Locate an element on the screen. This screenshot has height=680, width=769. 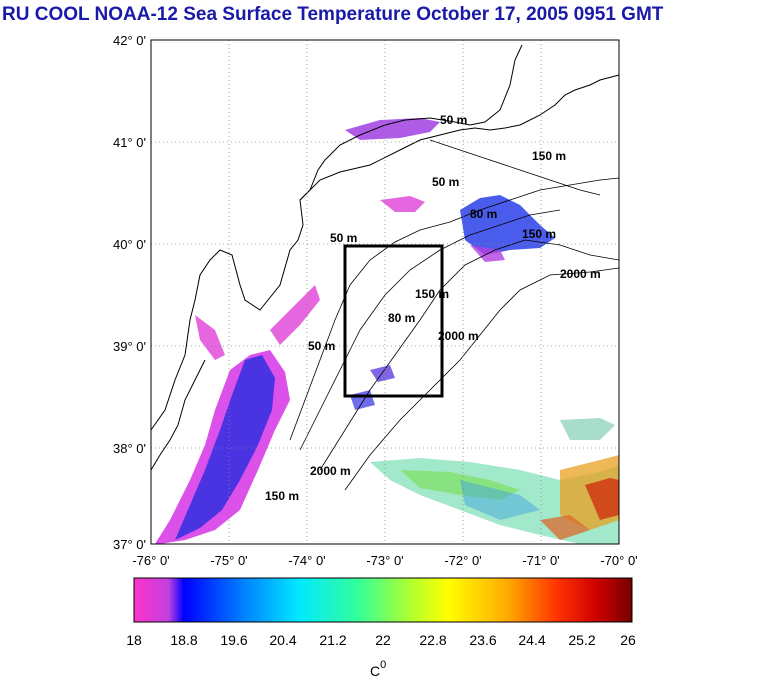
lat-label: 38° 0' is located at coordinates (129, 448).